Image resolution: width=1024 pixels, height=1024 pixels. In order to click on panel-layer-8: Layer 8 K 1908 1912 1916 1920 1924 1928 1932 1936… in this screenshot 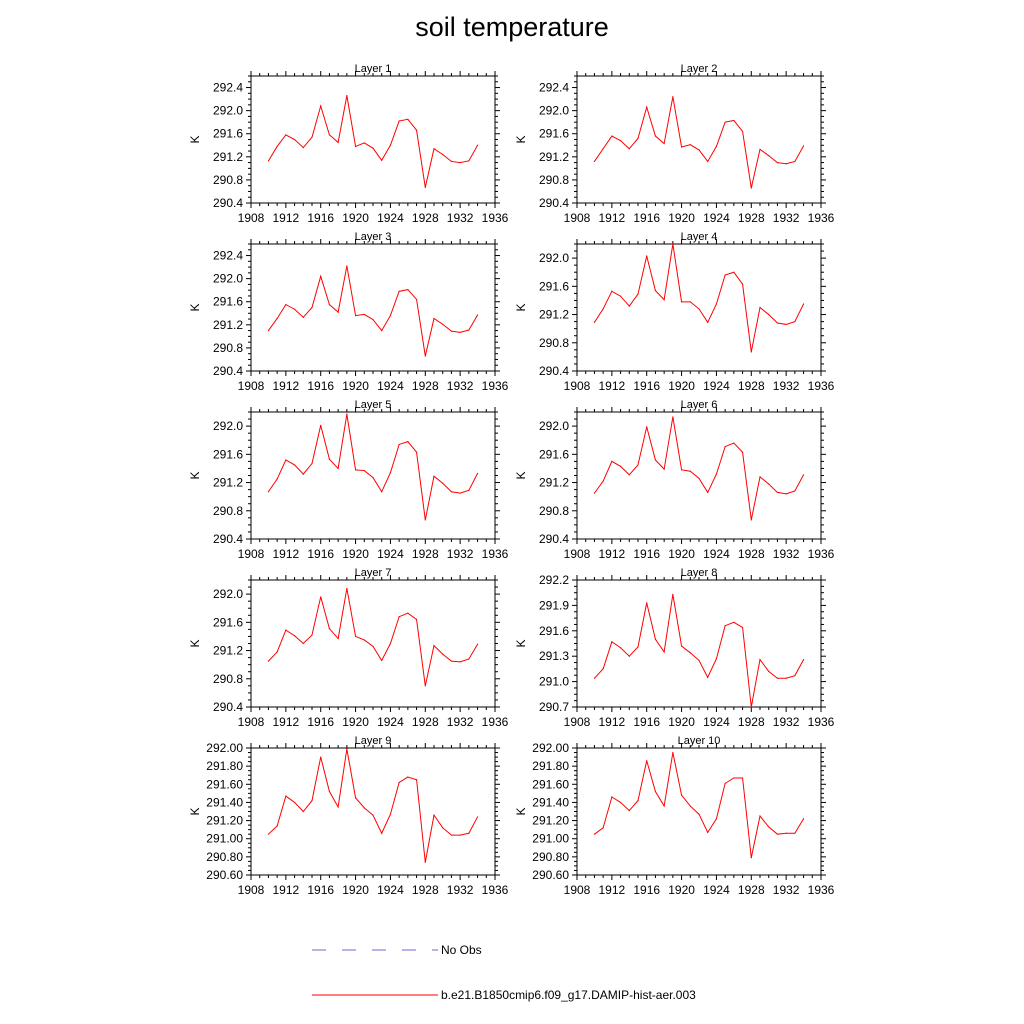, I will do `click(674, 648)`.